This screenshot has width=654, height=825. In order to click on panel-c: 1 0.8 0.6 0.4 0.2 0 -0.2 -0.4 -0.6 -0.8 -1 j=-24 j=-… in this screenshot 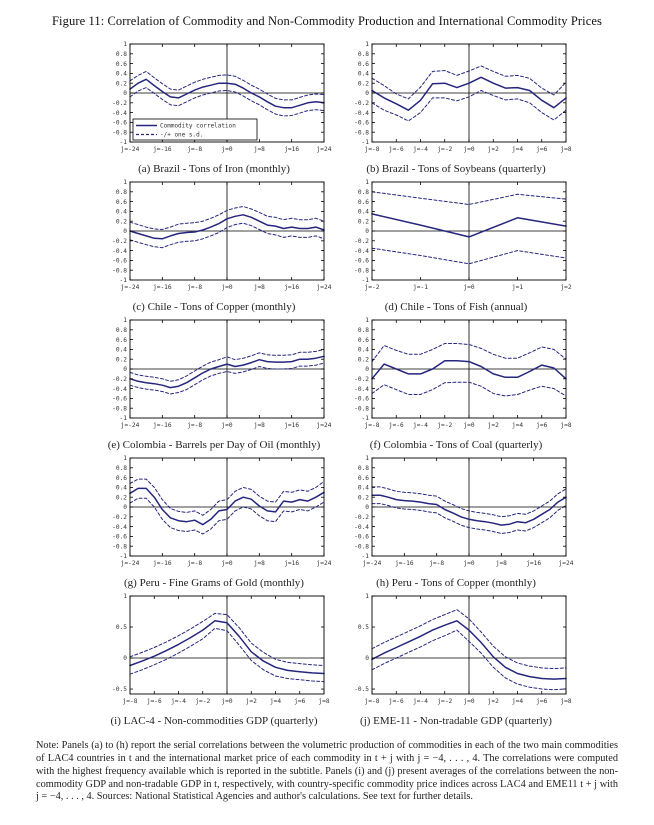, I will do `click(214, 245)`.